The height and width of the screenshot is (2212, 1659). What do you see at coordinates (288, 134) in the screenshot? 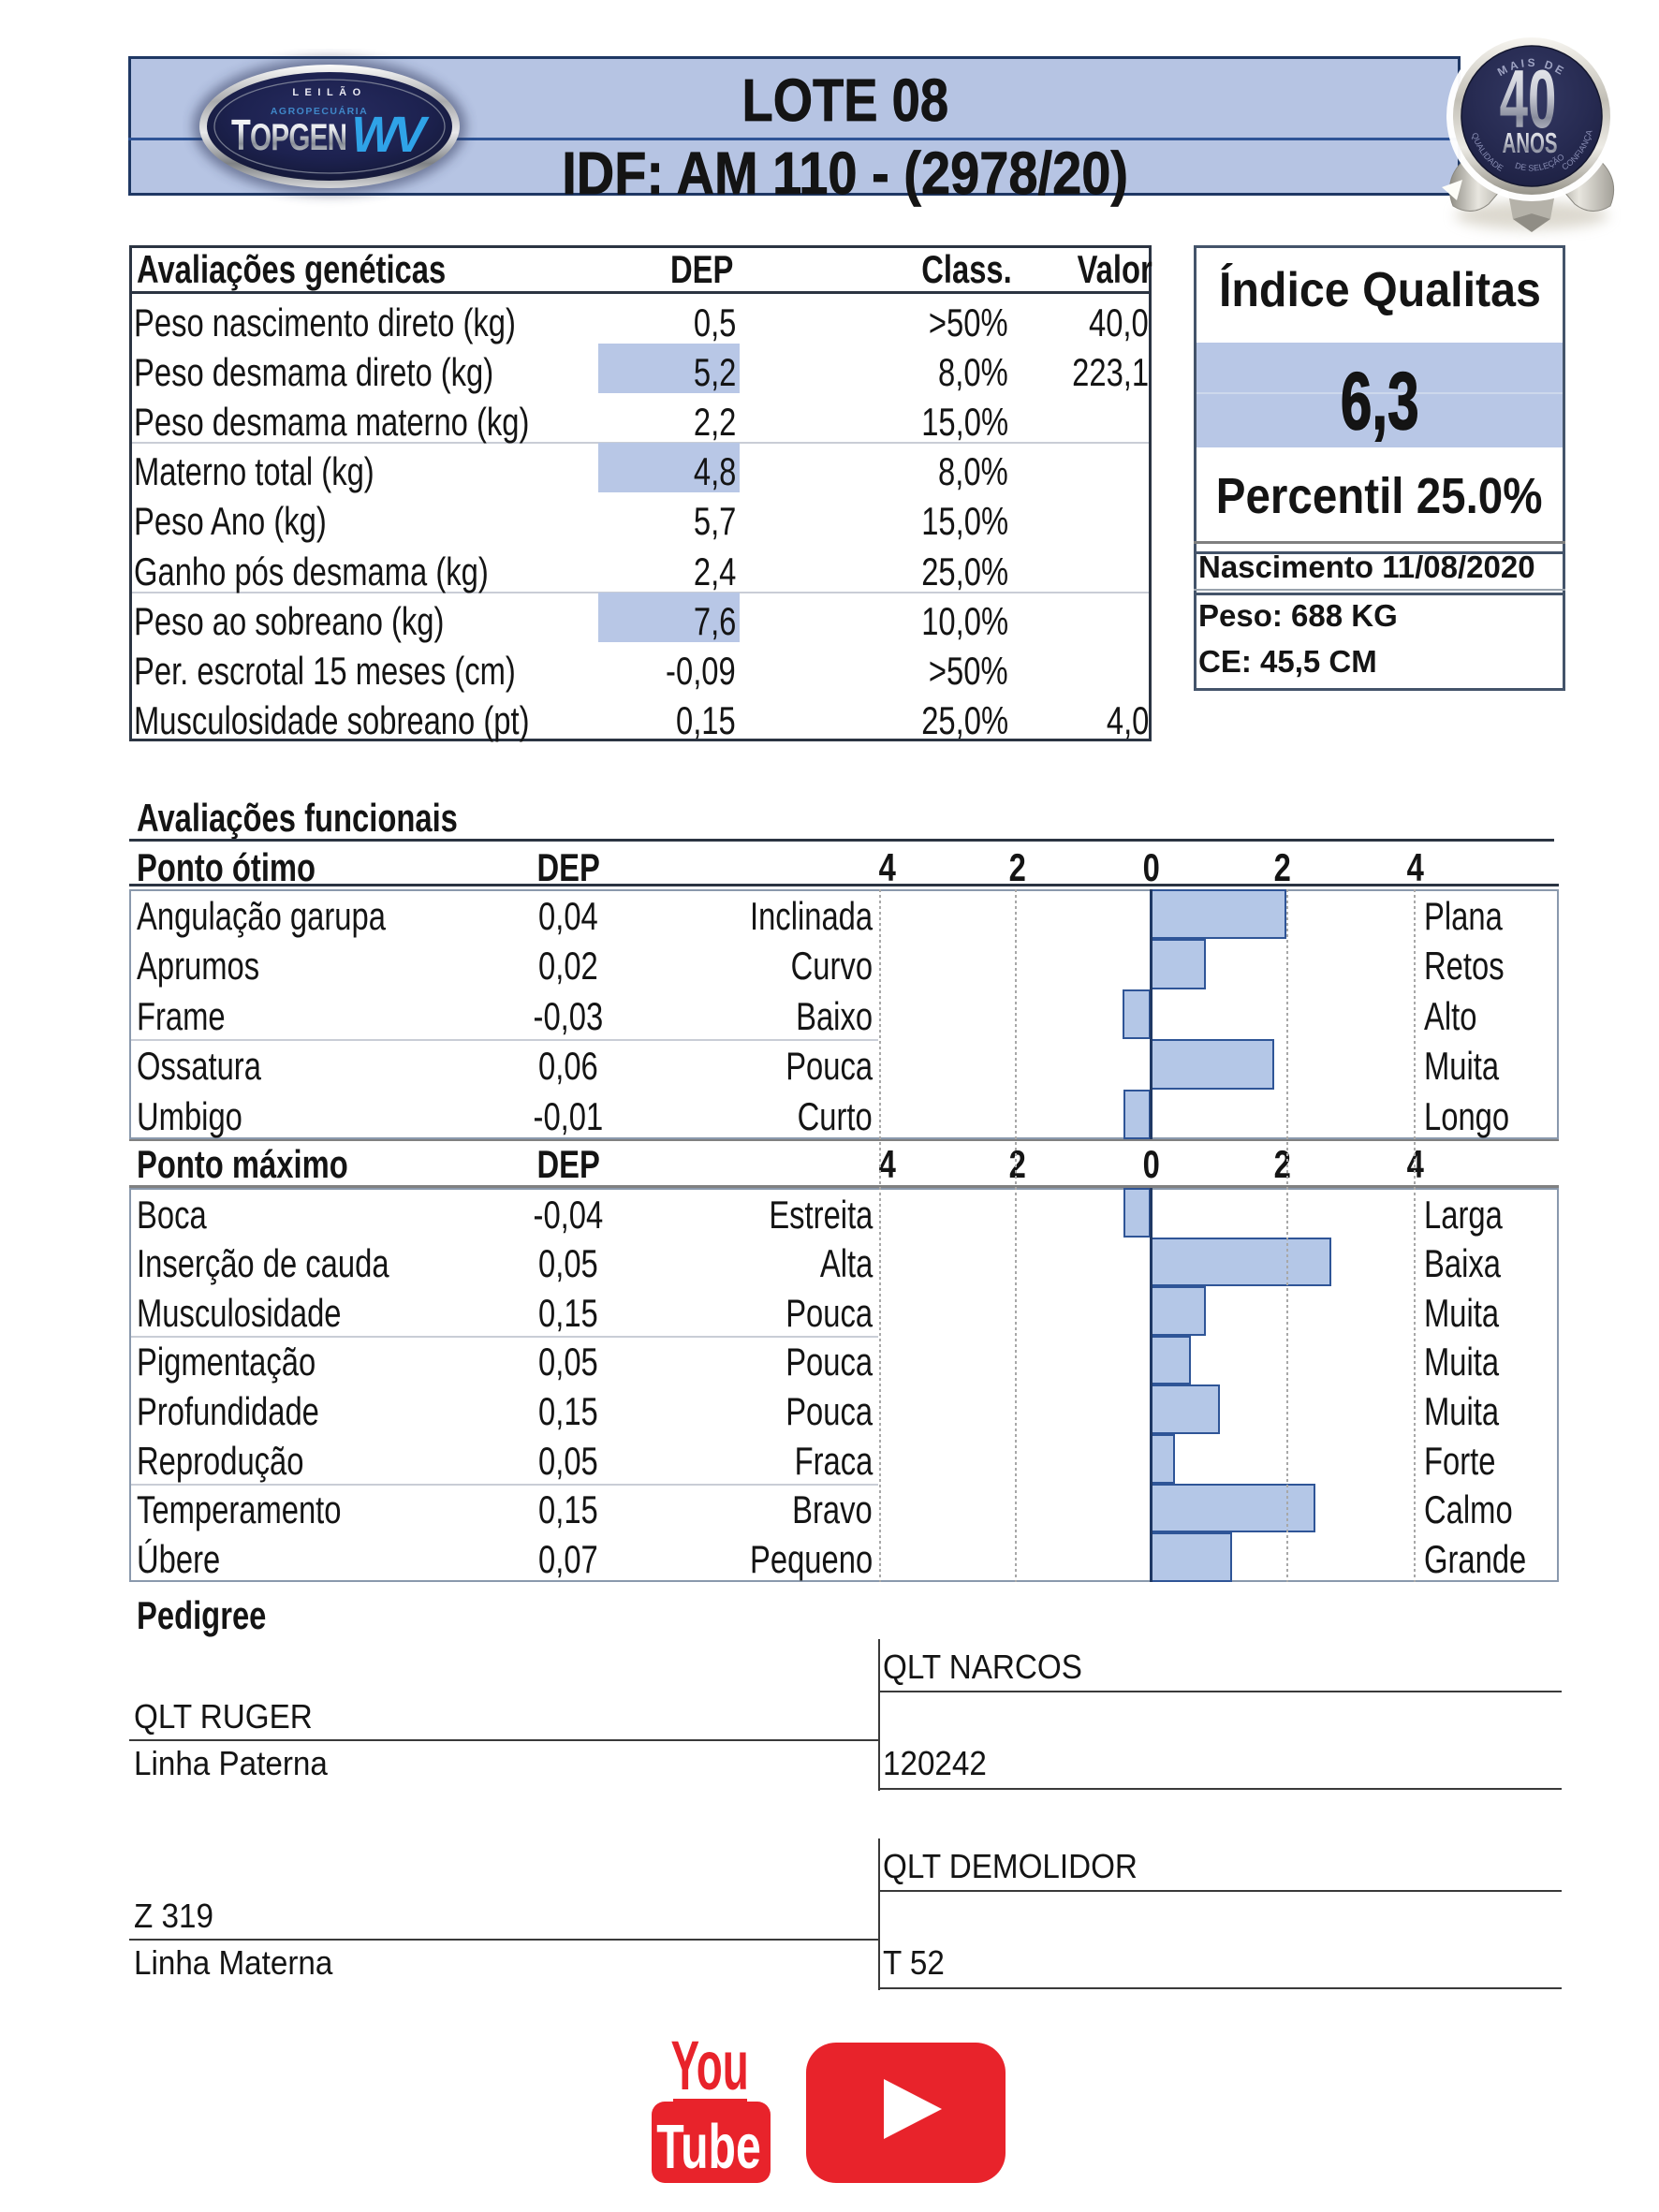
I see `svg-text: TOPGEN` at bounding box center [288, 134].